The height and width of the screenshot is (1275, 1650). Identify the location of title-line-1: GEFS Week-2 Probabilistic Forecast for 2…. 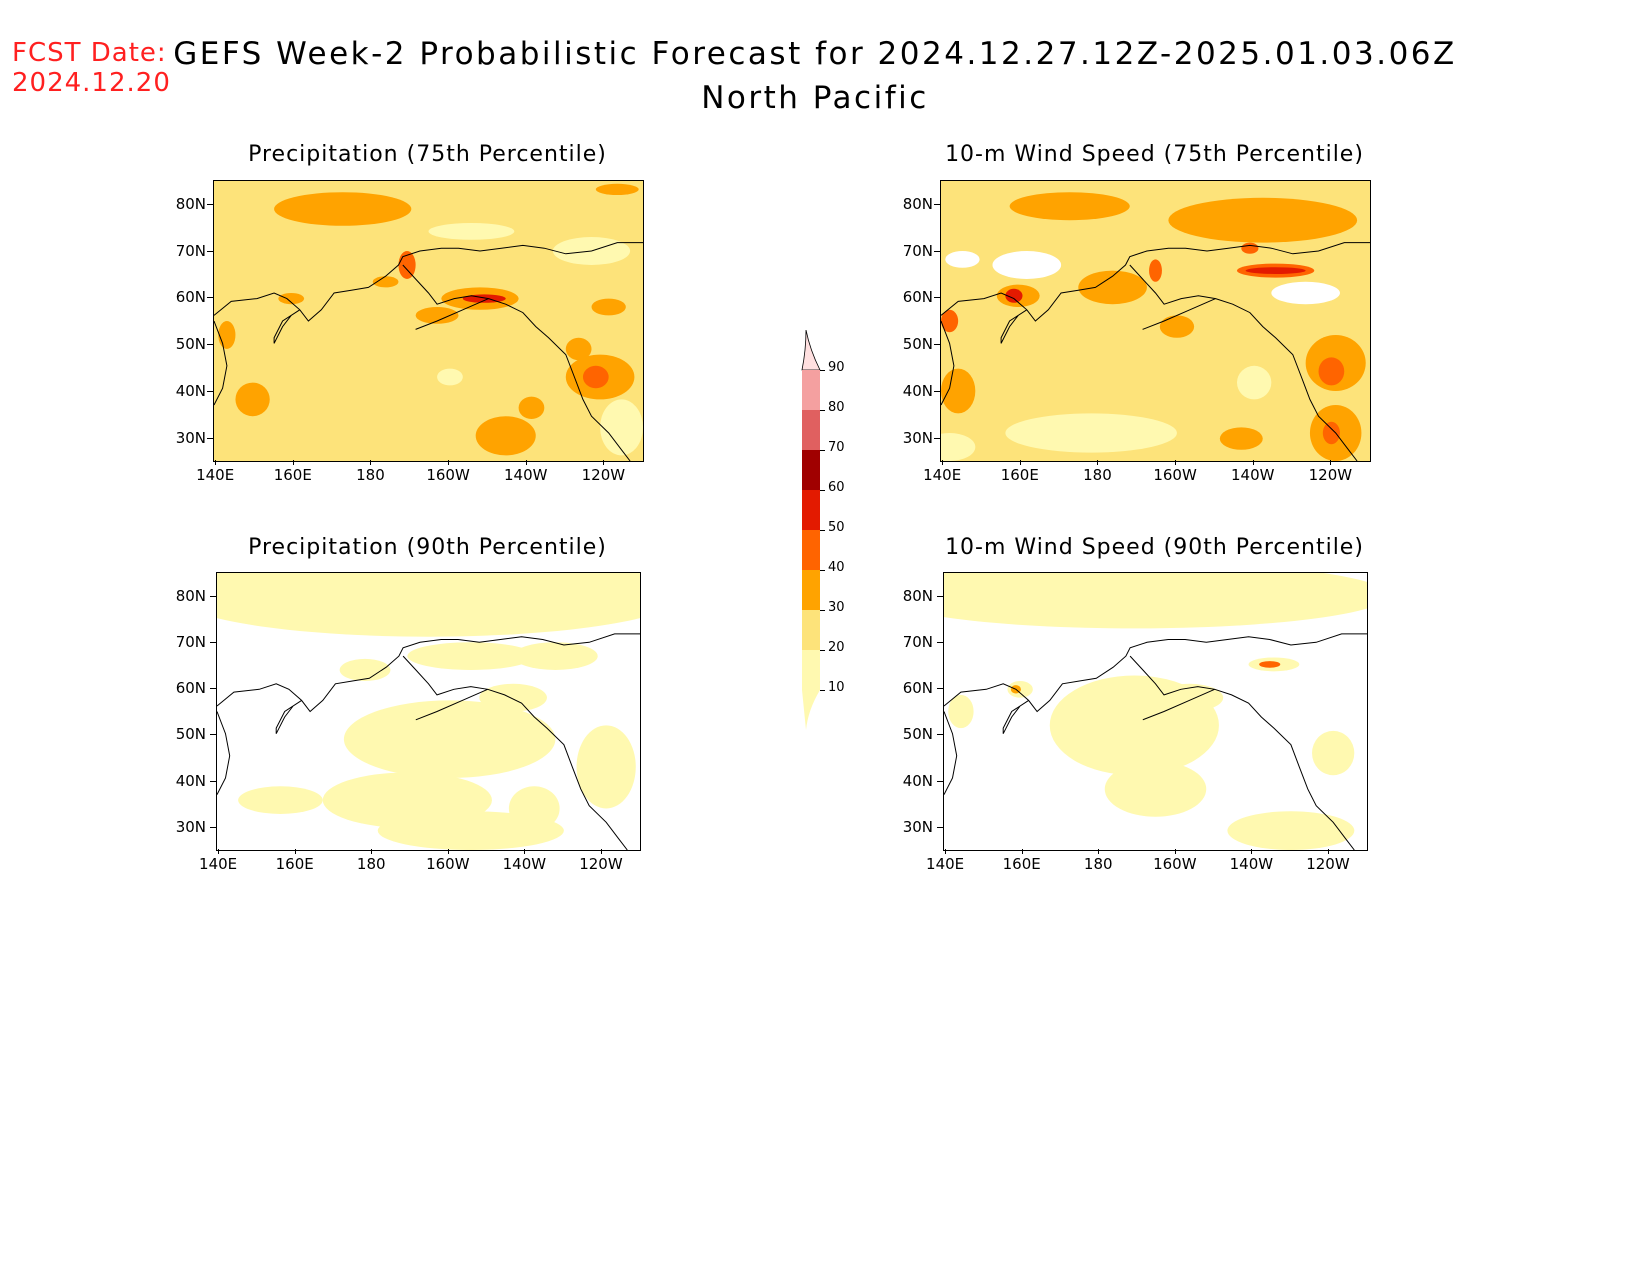
(815, 54).